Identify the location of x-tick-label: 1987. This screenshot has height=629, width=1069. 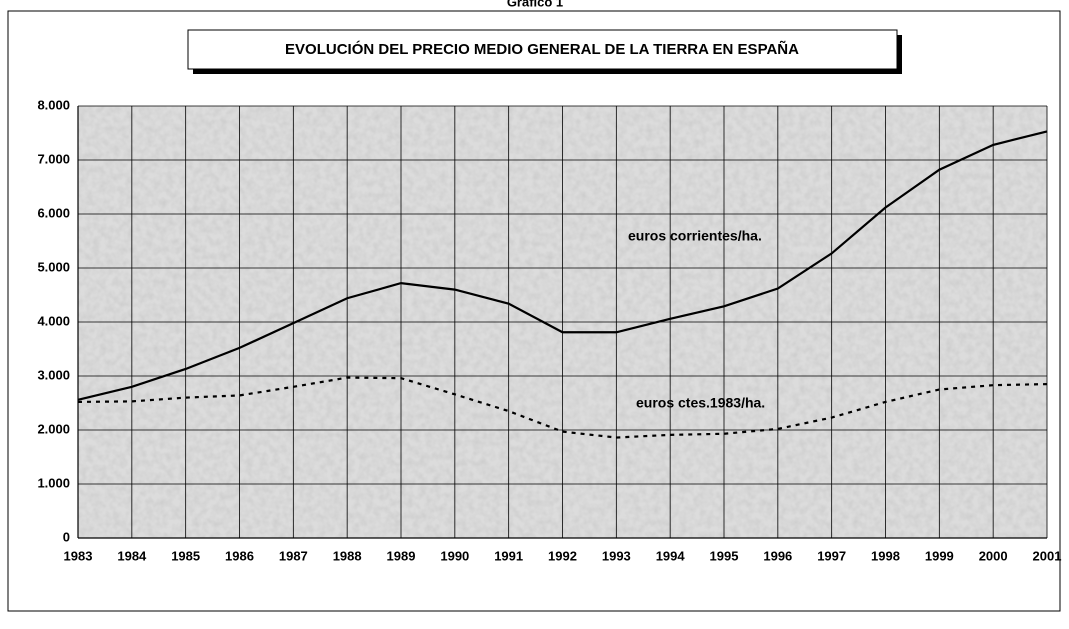
(293, 555).